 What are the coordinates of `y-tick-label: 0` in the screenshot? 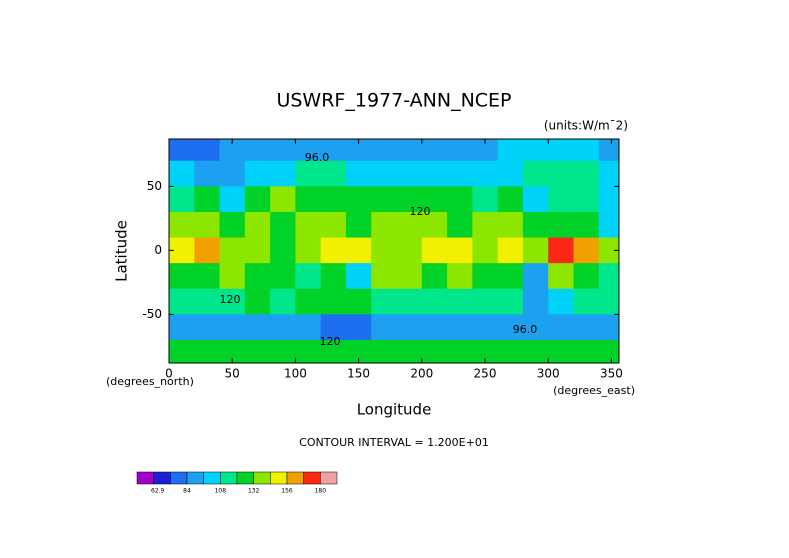 It's located at (158, 250).